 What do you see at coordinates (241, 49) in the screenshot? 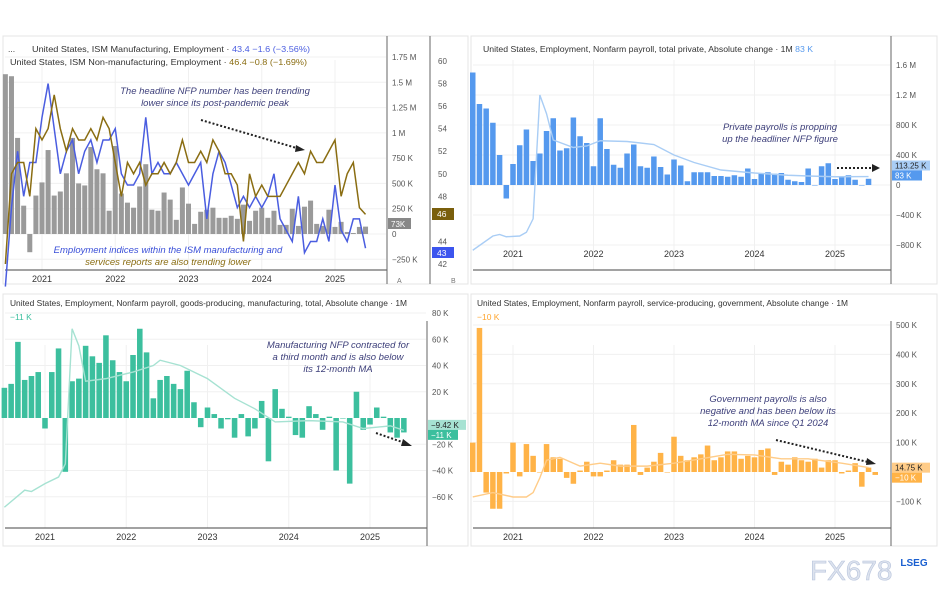
I see `legend-value: 43.4` at bounding box center [241, 49].